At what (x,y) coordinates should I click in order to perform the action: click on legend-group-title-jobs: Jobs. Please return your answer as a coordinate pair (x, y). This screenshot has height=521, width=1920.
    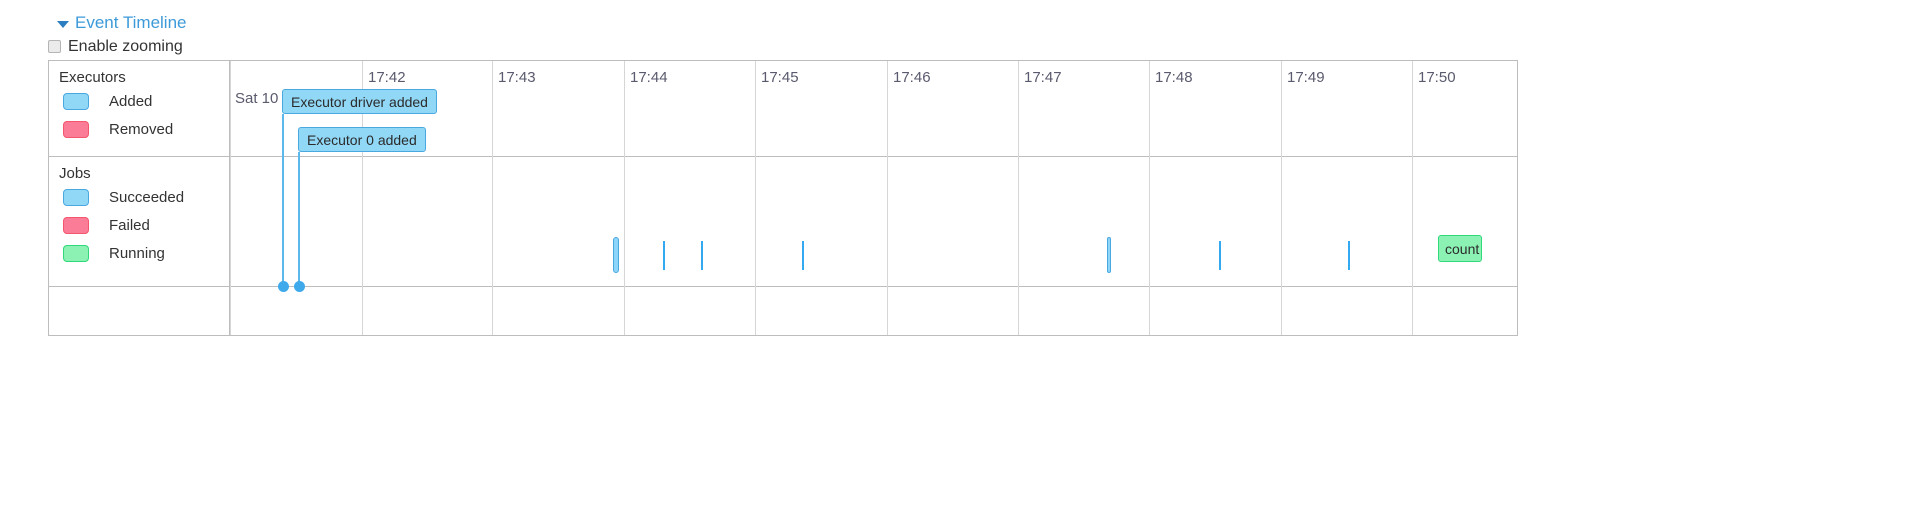
    Looking at the image, I should click on (75, 173).